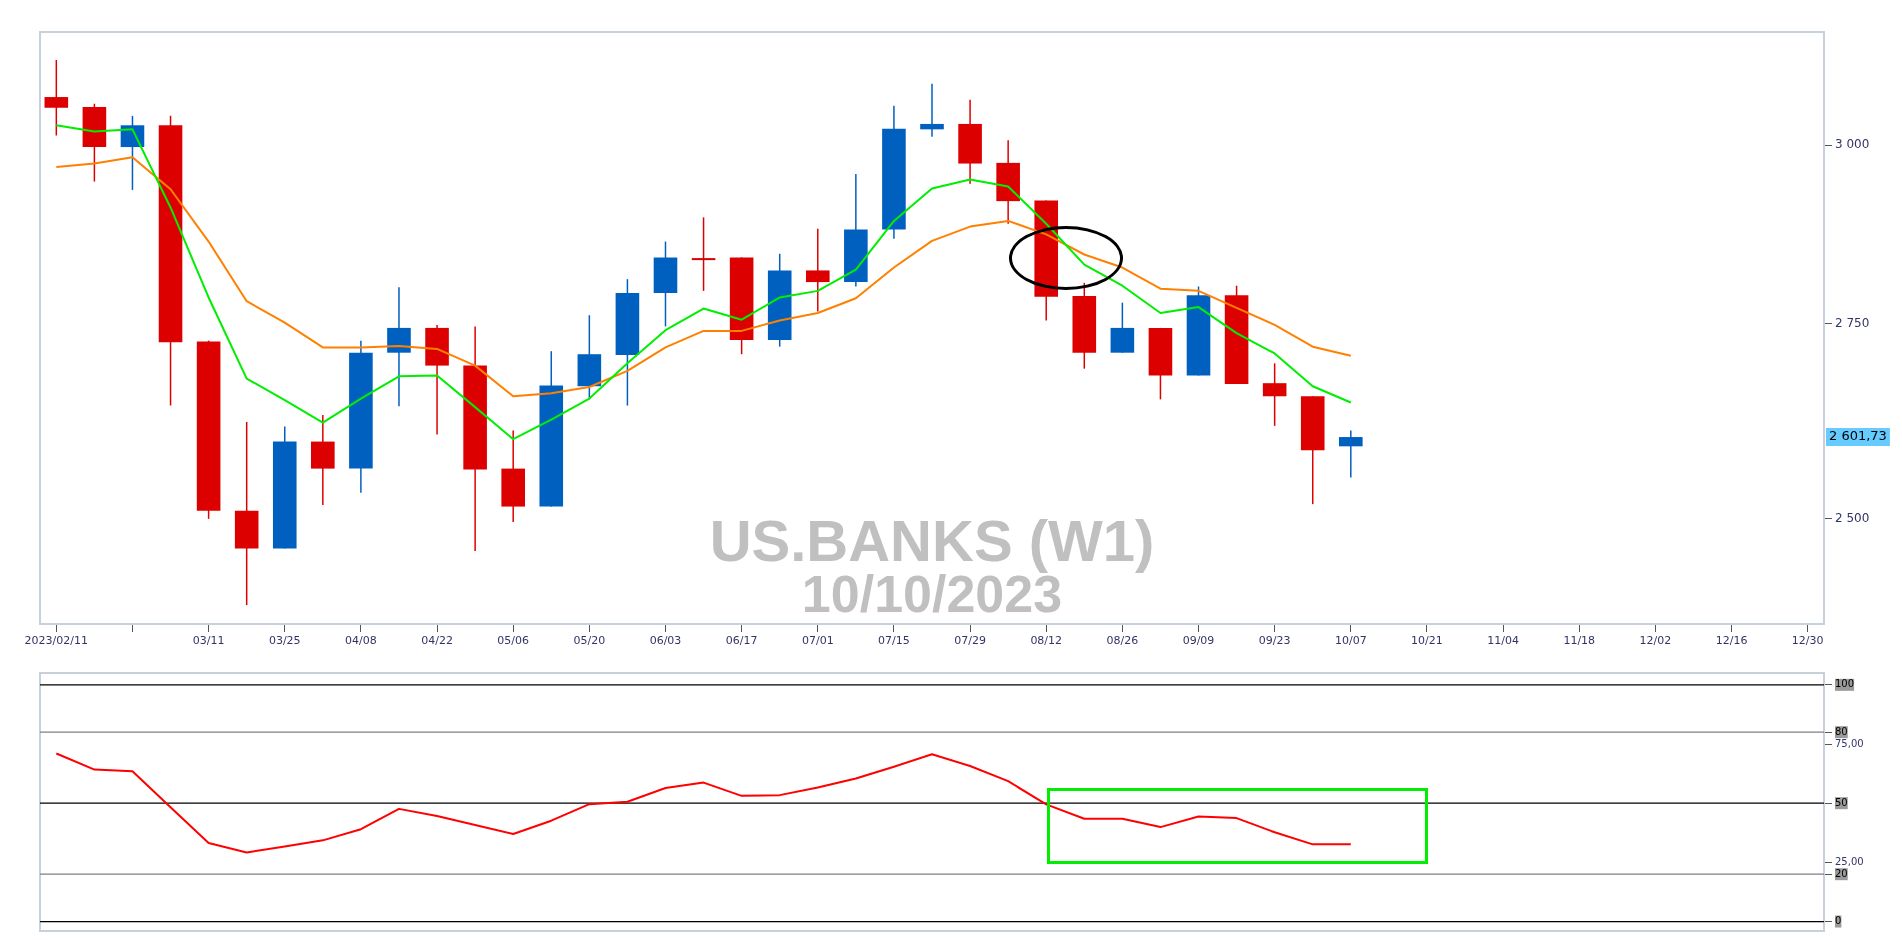  What do you see at coordinates (1807, 641) in the screenshot?
I see `x-tick-label: 12/30` at bounding box center [1807, 641].